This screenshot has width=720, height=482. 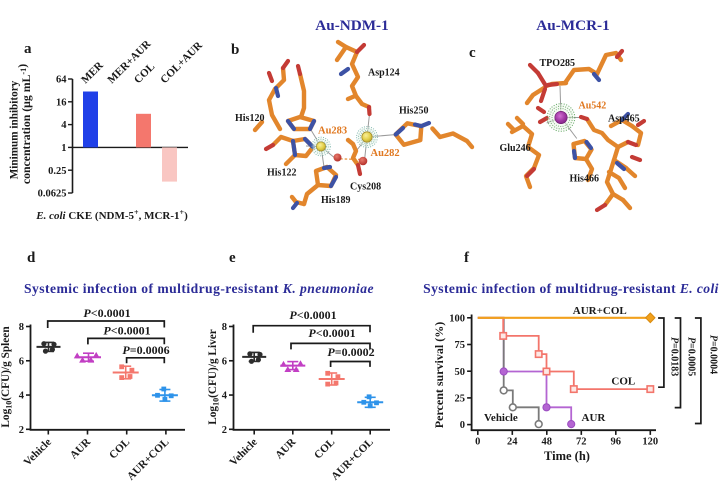 I want to click on svg-text: Au-NDM-1, so click(x=351, y=25).